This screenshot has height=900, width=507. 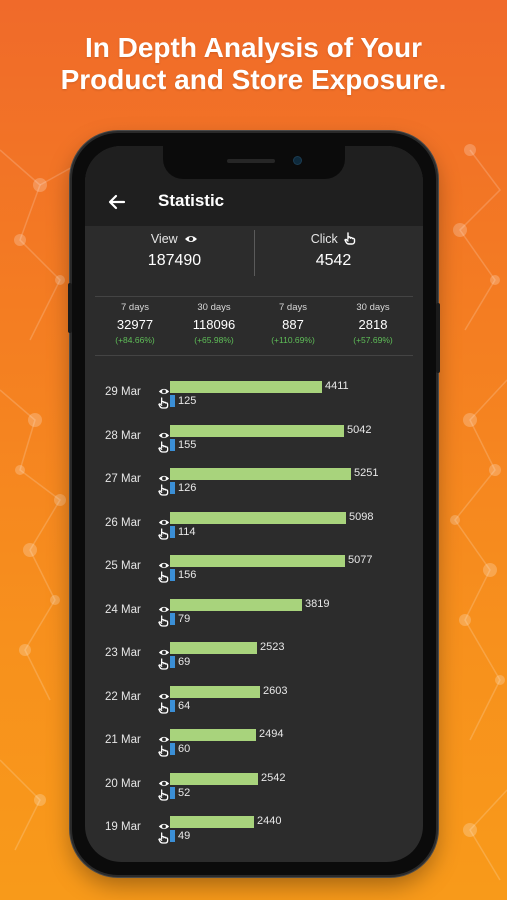 What do you see at coordinates (275, 690) in the screenshot?
I see `view-value-label: 2603` at bounding box center [275, 690].